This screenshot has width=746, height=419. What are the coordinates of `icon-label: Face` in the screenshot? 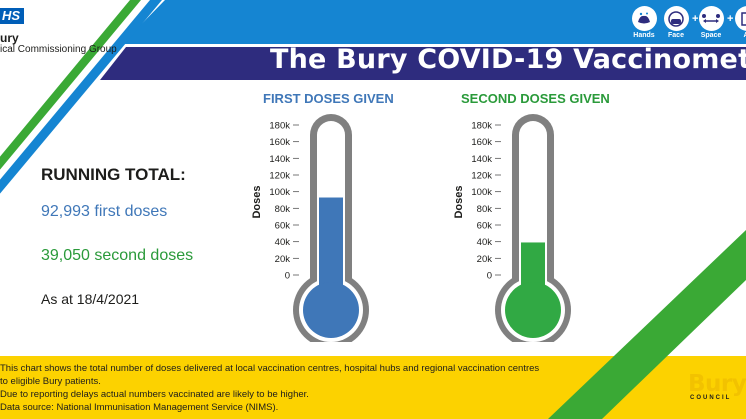 It's located at (676, 35).